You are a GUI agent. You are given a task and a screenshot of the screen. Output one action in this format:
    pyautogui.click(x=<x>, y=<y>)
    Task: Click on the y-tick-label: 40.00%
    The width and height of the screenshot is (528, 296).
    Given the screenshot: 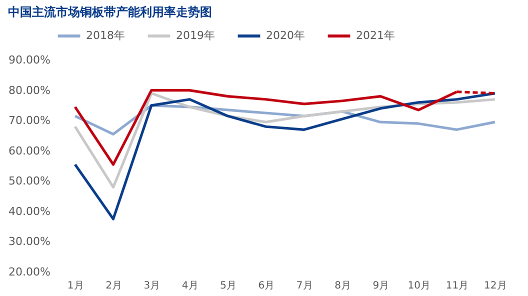 What is the action you would take?
    pyautogui.click(x=29, y=211)
    